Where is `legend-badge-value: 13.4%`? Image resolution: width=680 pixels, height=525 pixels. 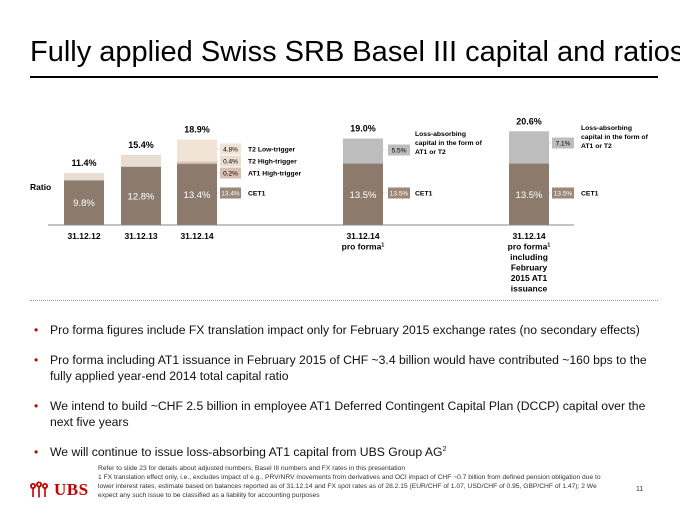 legend-badge-value: 13.4% is located at coordinates (230, 194).